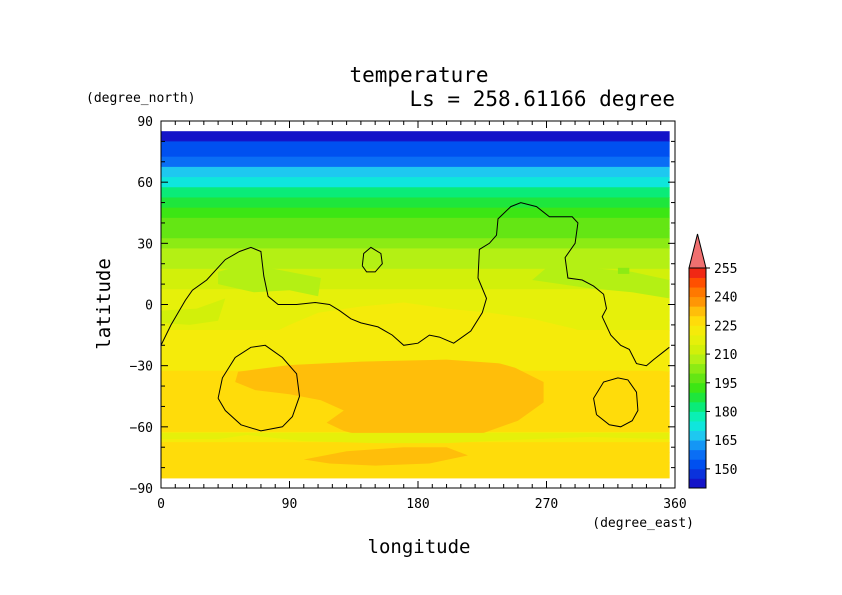 Image resolution: width=842 pixels, height=595 pixels. What do you see at coordinates (725, 355) in the screenshot?
I see `colorbar-tick-label: 210` at bounding box center [725, 355].